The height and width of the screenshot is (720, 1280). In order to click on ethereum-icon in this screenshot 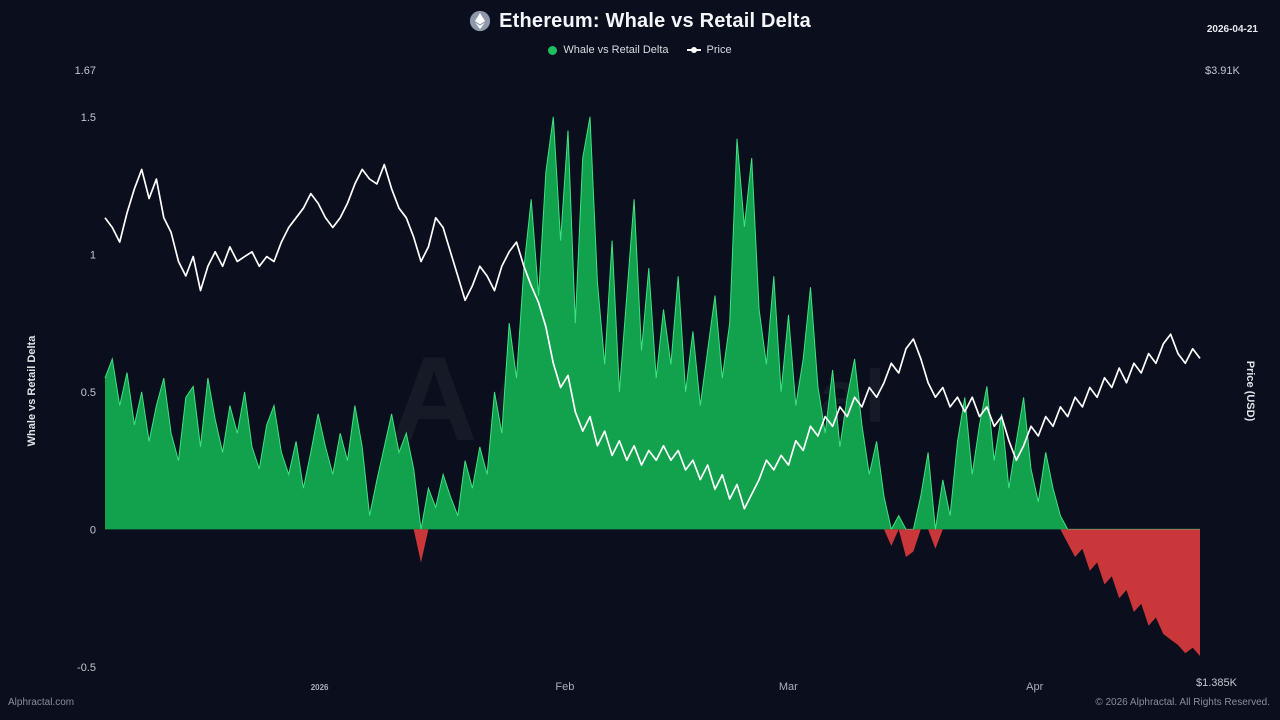, I will do `click(480, 24)`.